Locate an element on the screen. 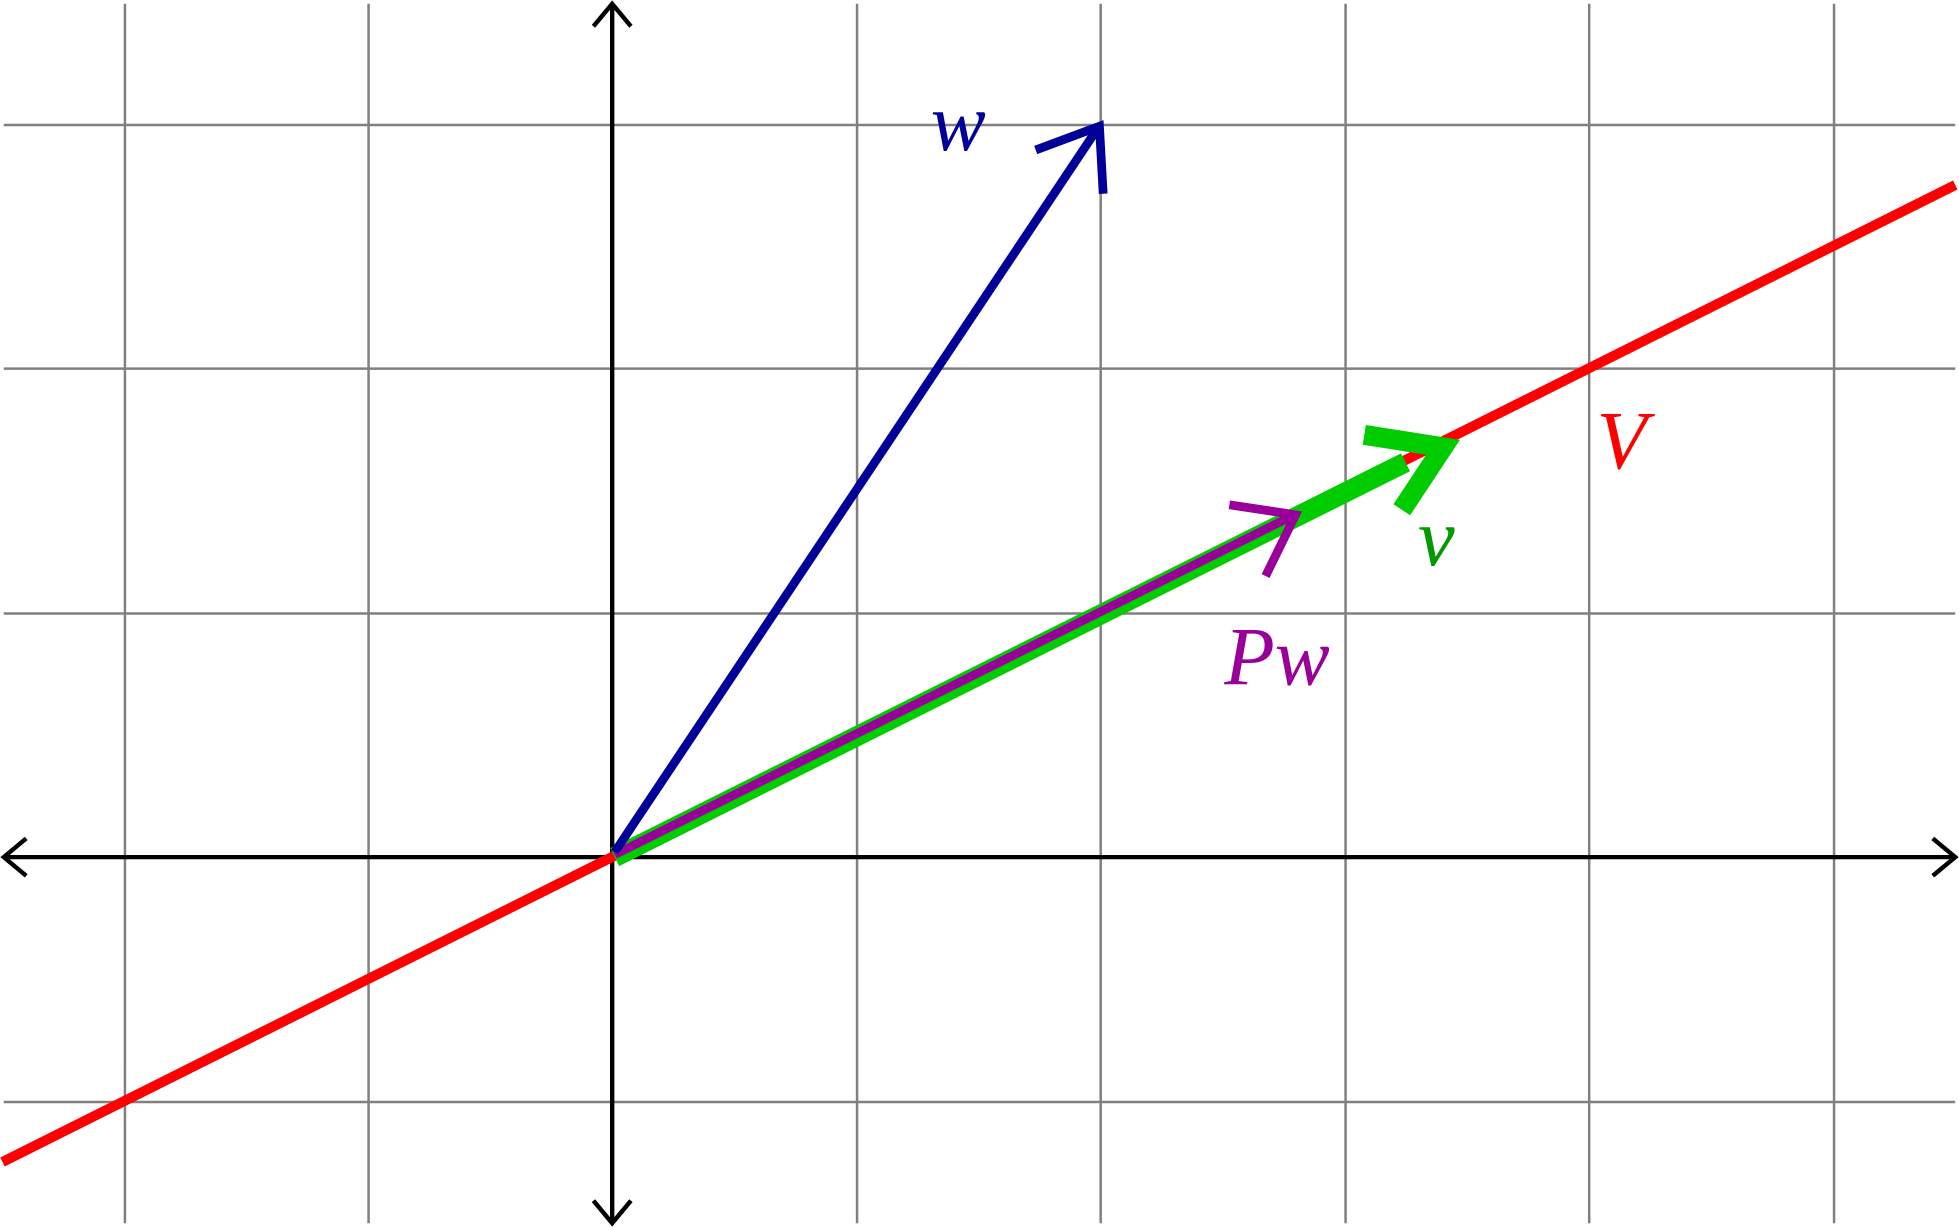 The height and width of the screenshot is (1227, 1959). label-pw: Pw is located at coordinates (1276, 657).